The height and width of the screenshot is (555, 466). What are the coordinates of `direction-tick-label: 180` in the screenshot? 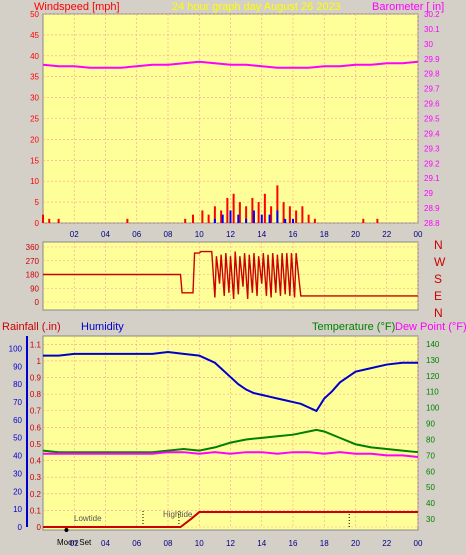 It's located at (33, 275).